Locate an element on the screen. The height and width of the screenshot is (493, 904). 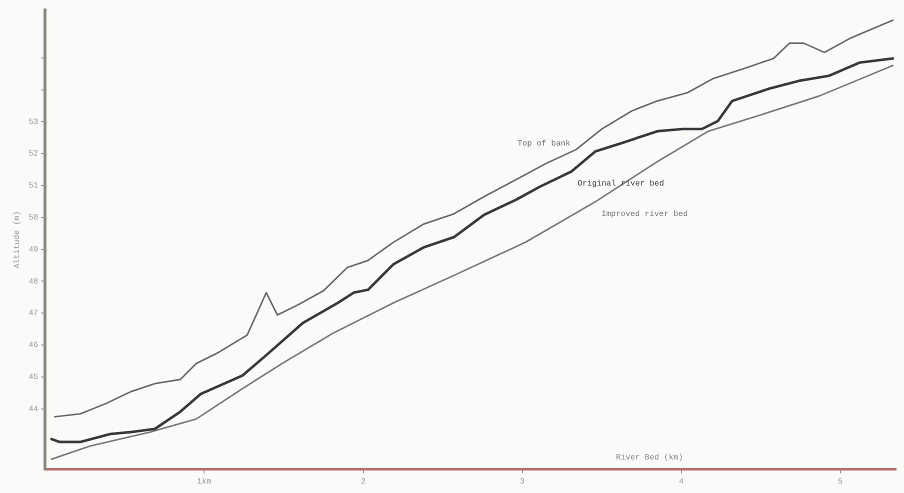
y-tick-label: 44 is located at coordinates (33, 409).